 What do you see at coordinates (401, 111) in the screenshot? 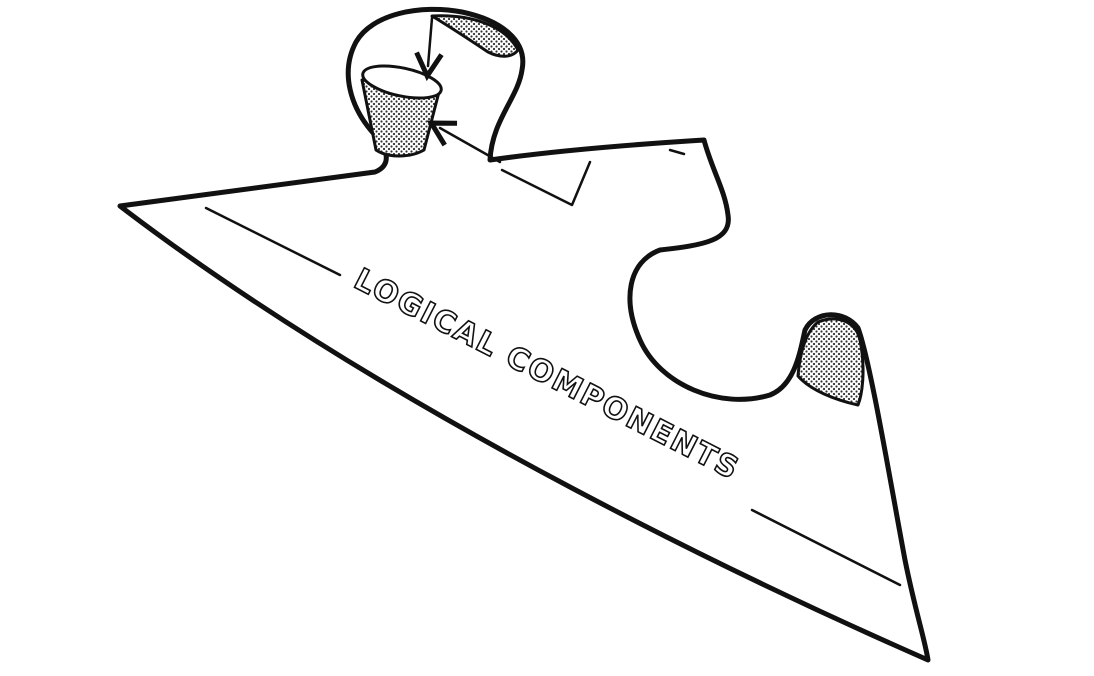
I see `cylinder-component` at bounding box center [401, 111].